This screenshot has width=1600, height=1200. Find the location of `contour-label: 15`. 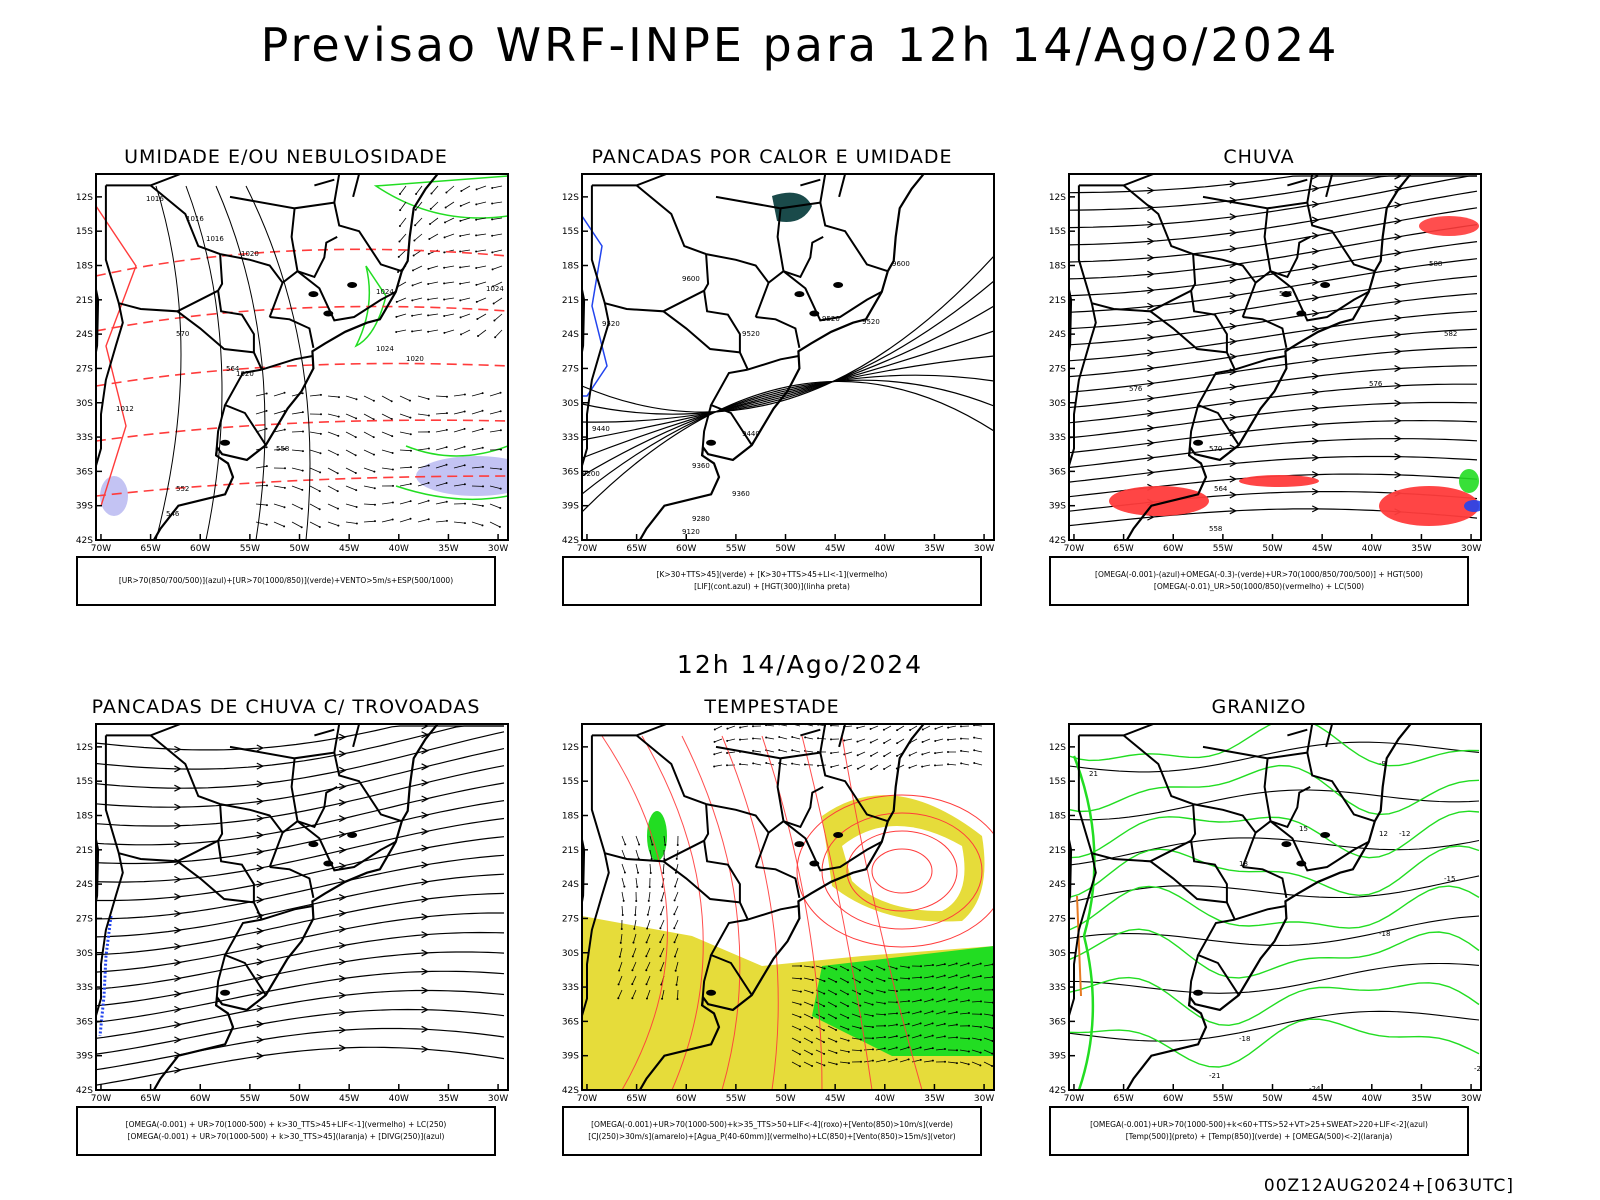

contour-label: 15 is located at coordinates (1303, 829).